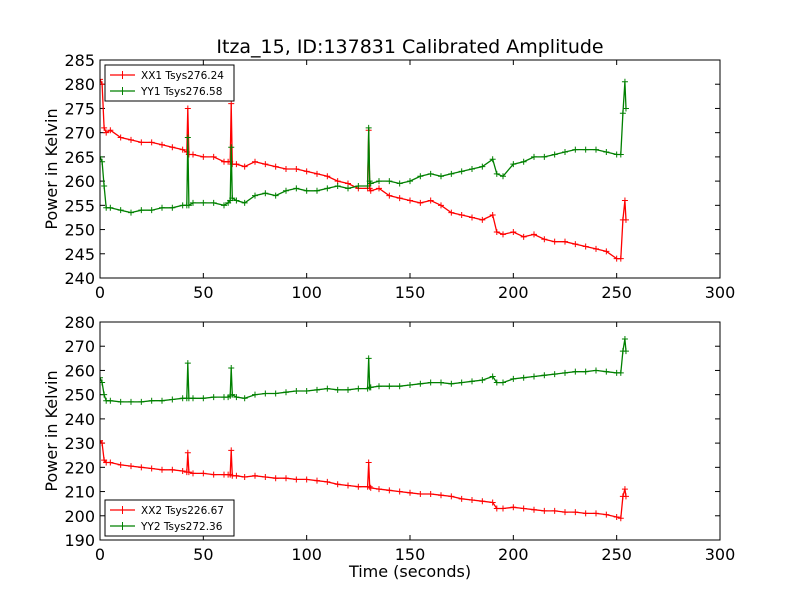 This screenshot has width=800, height=600. I want to click on legend-box, so click(169, 83).